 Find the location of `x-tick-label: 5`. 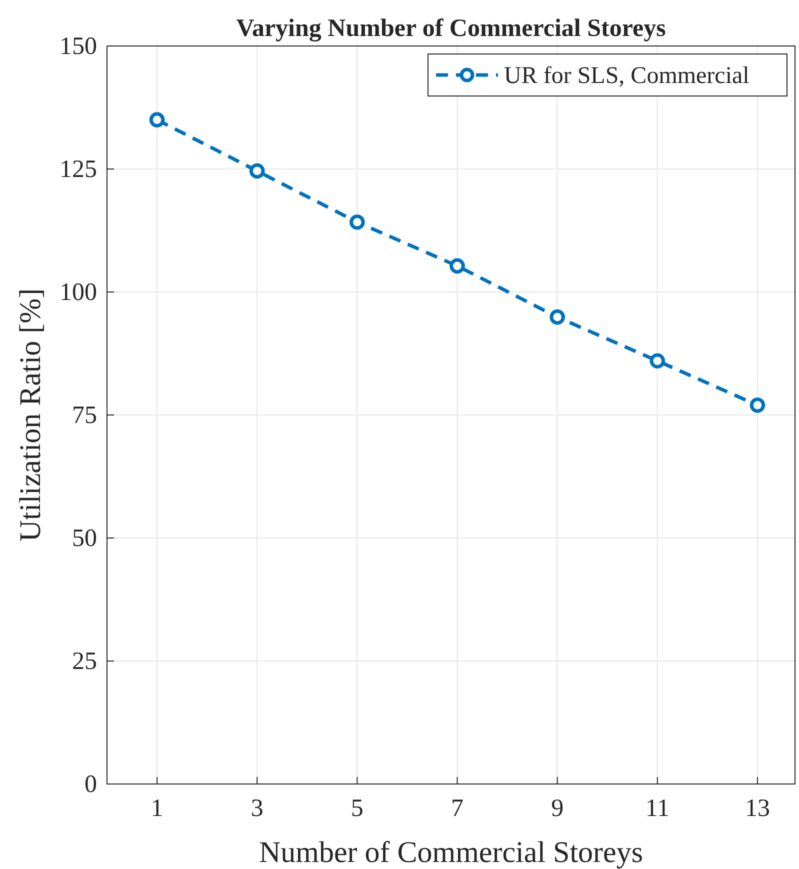

x-tick-label: 5 is located at coordinates (357, 808).